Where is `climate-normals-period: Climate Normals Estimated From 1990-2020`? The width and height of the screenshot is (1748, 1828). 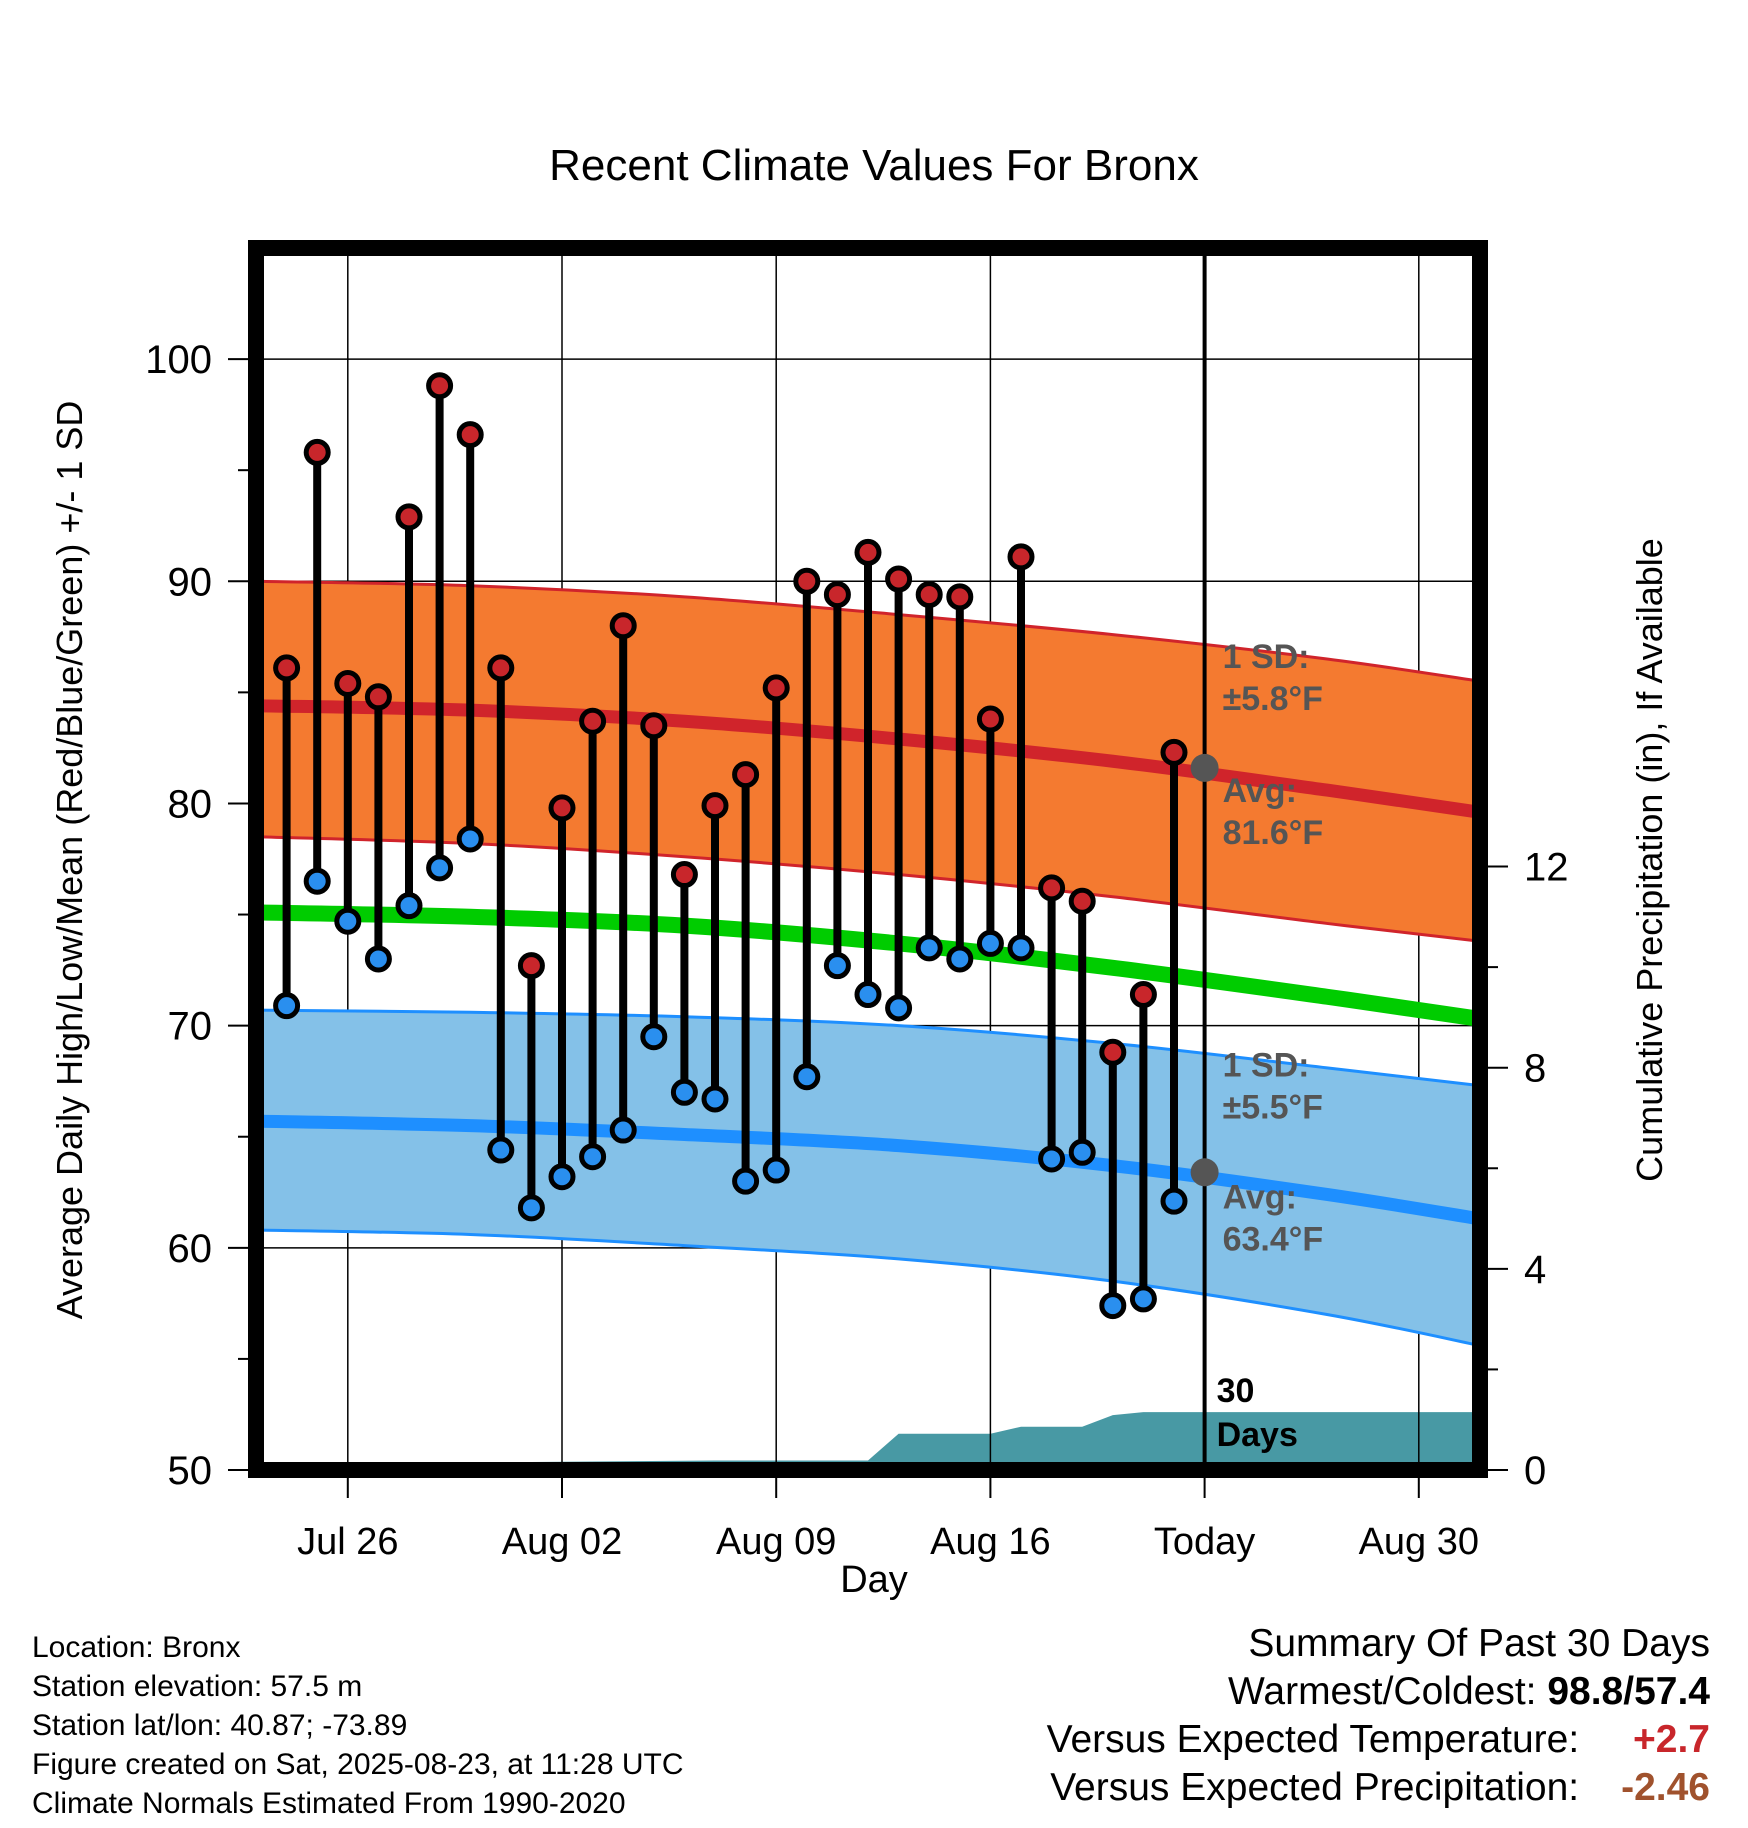
climate-normals-period: Climate Normals Estimated From 1990-2020 is located at coordinates (329, 1803).